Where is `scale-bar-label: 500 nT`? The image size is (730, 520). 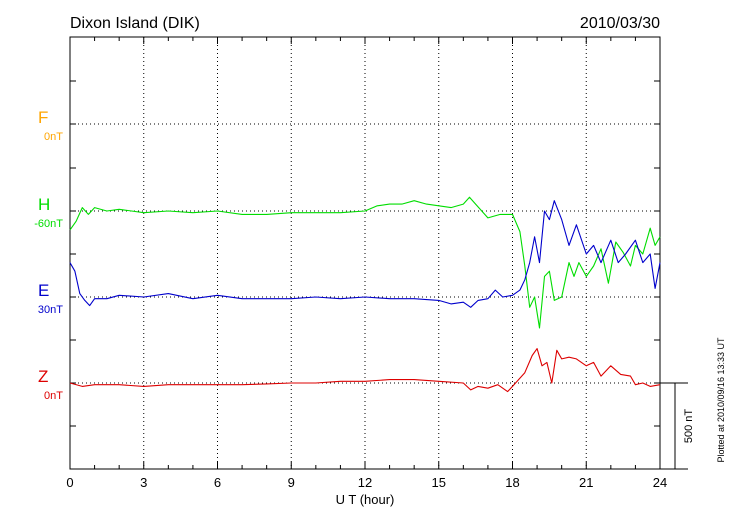 scale-bar-label: 500 nT is located at coordinates (689, 426).